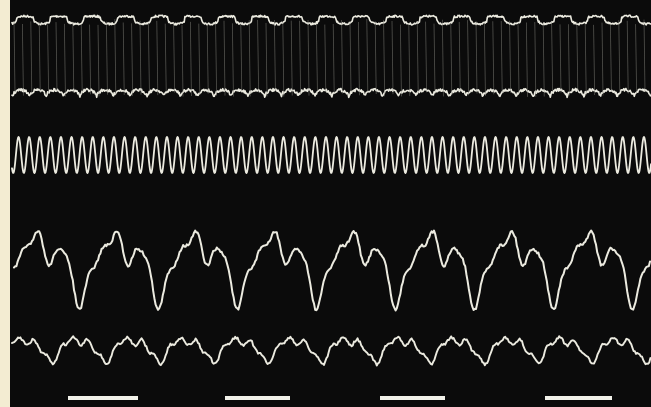  Describe the element at coordinates (331, 20) in the screenshot. I see `pulse-trace-top` at that location.